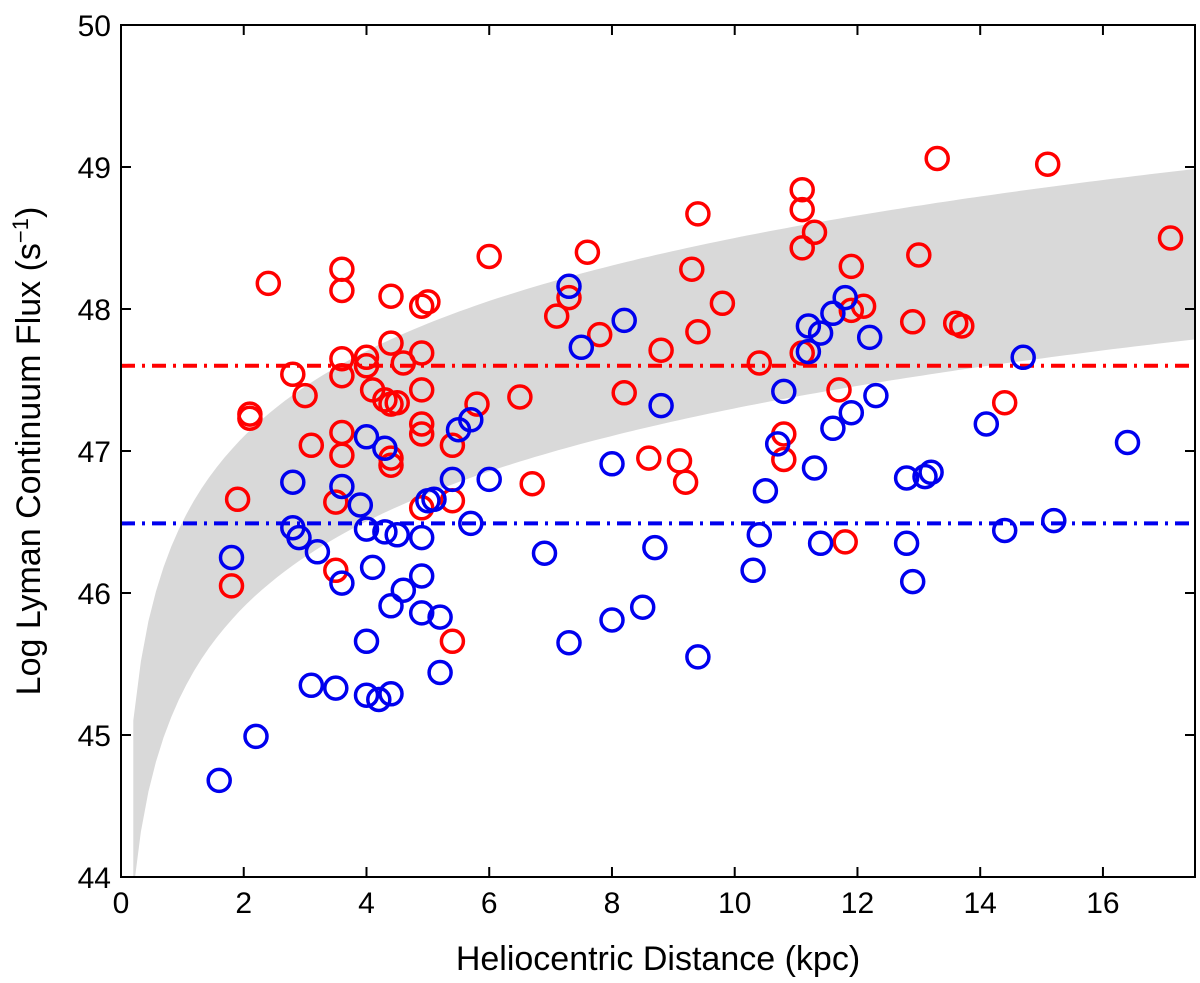  Describe the element at coordinates (489, 903) in the screenshot. I see `x-tick-label: 6` at that location.